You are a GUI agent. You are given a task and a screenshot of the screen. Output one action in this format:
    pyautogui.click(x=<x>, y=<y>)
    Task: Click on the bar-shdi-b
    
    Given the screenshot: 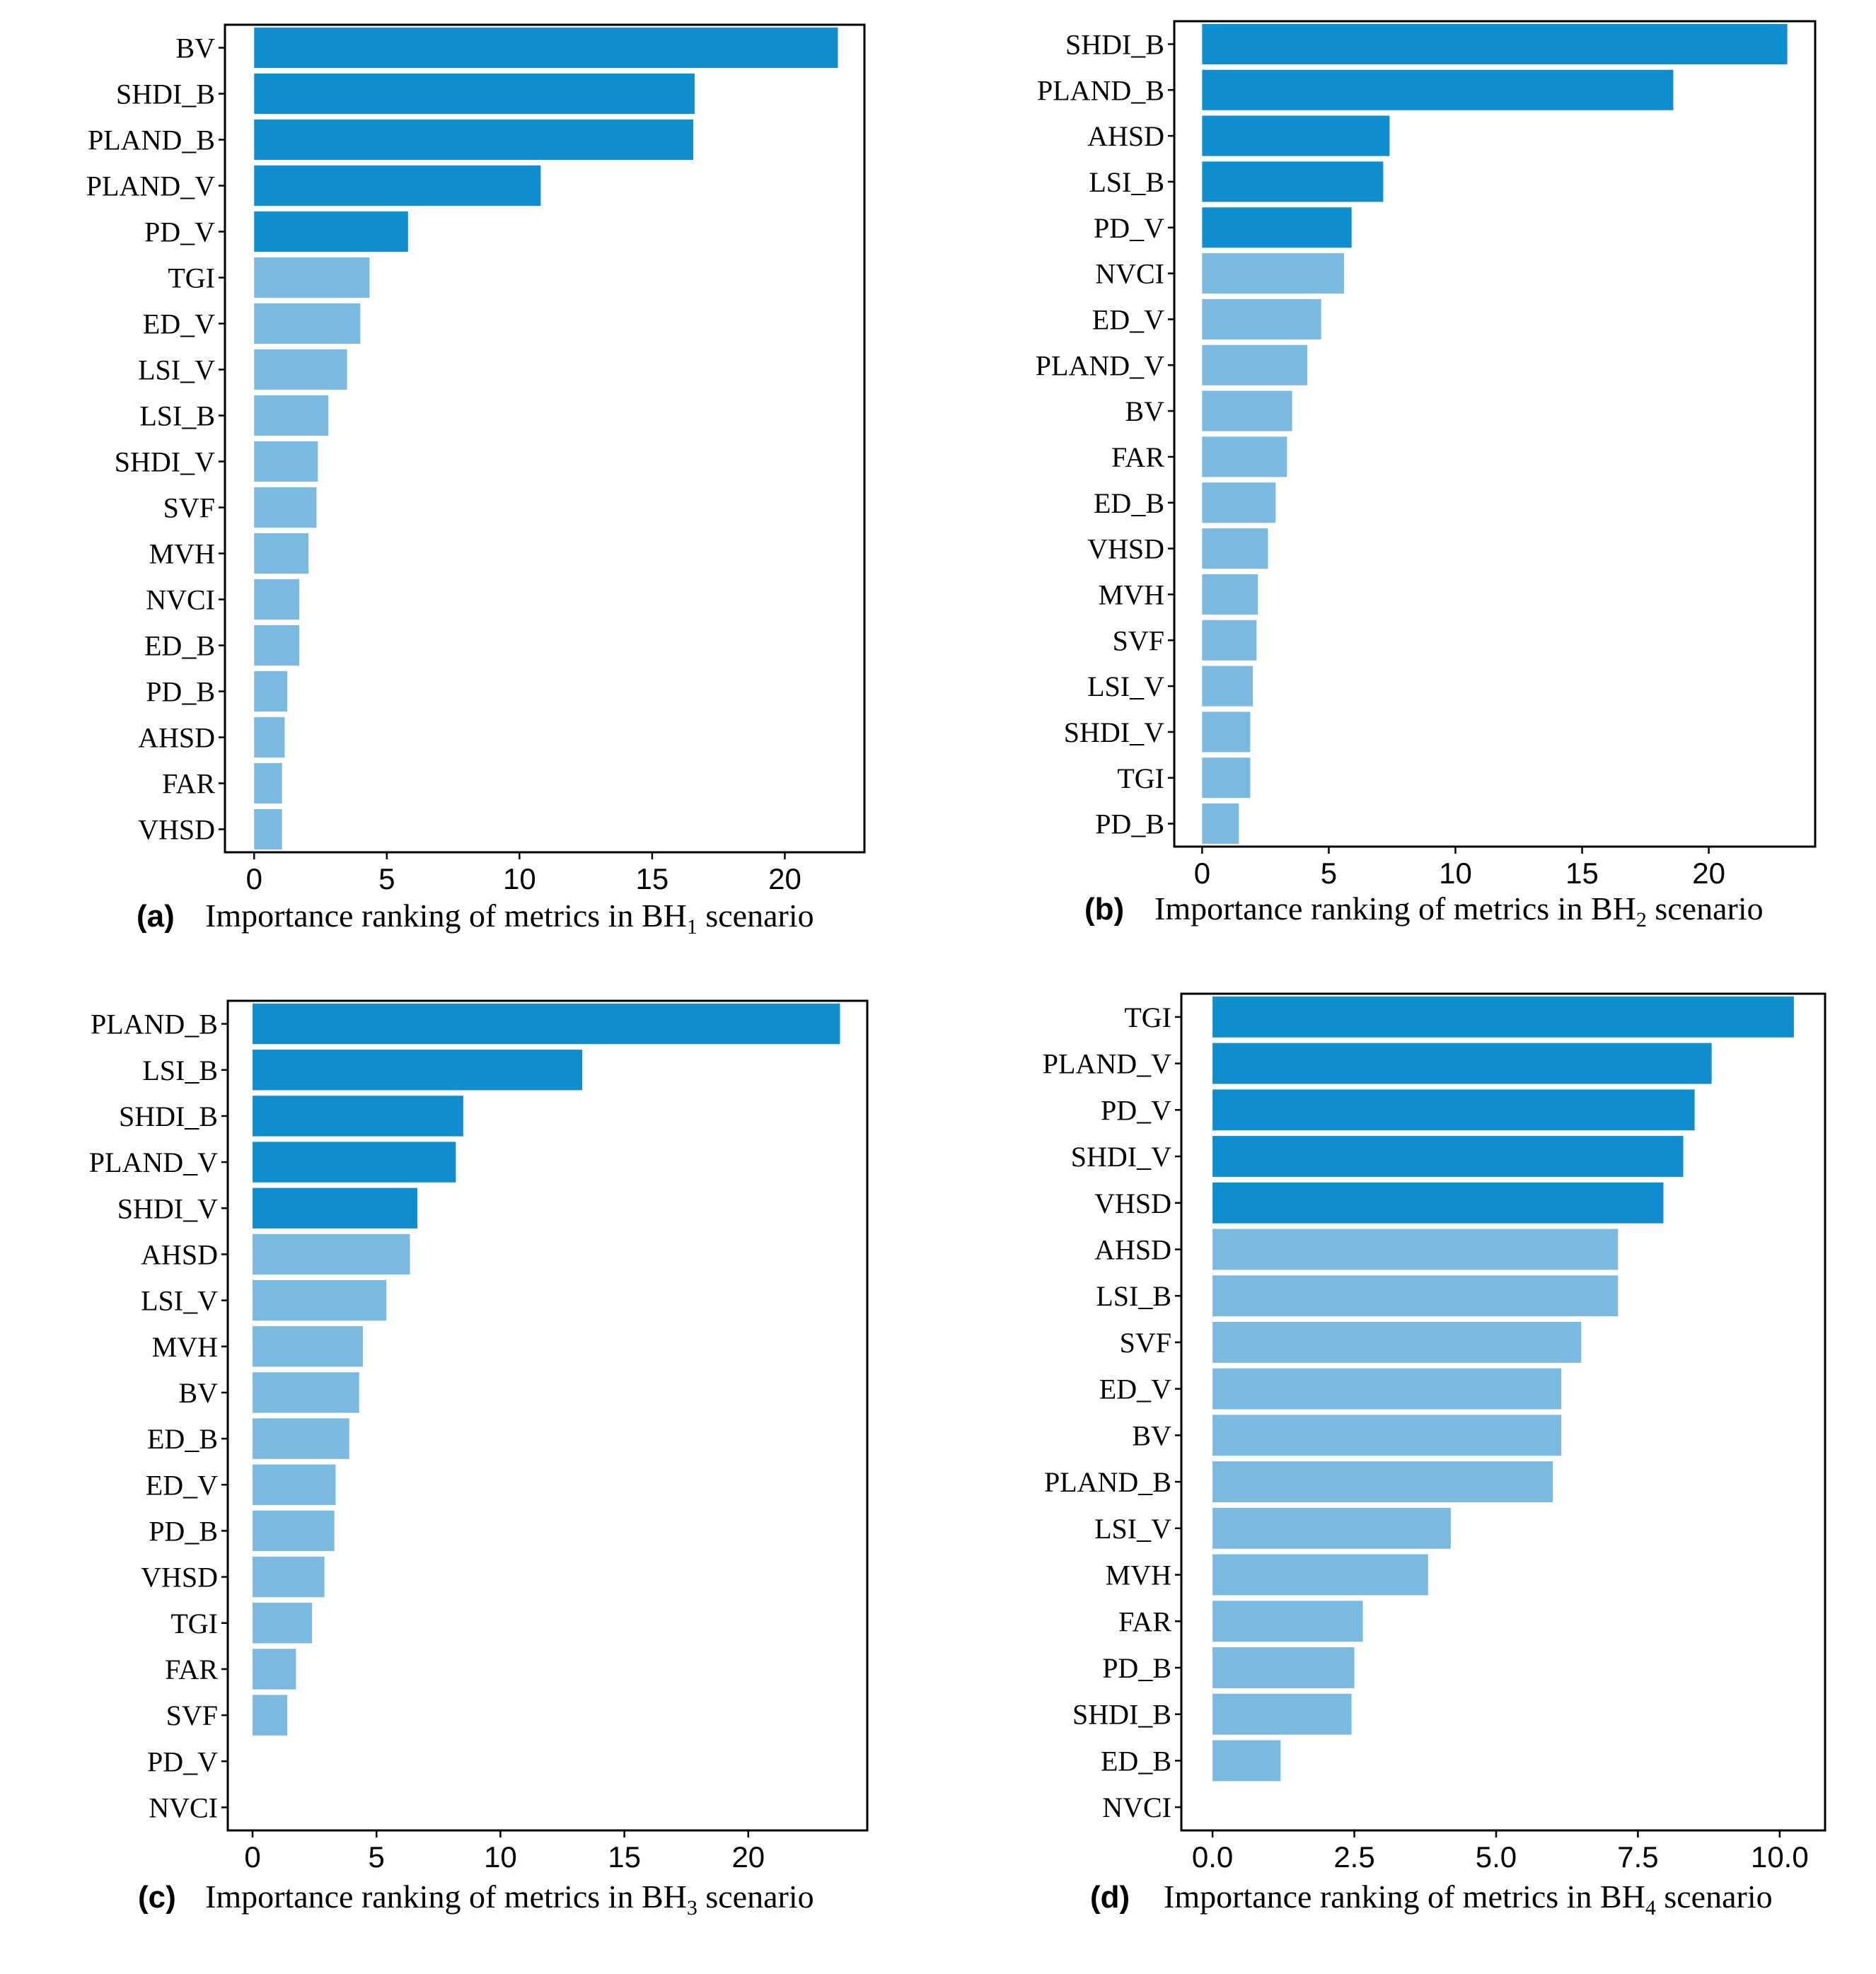 What is the action you would take?
    pyautogui.click(x=358, y=1116)
    